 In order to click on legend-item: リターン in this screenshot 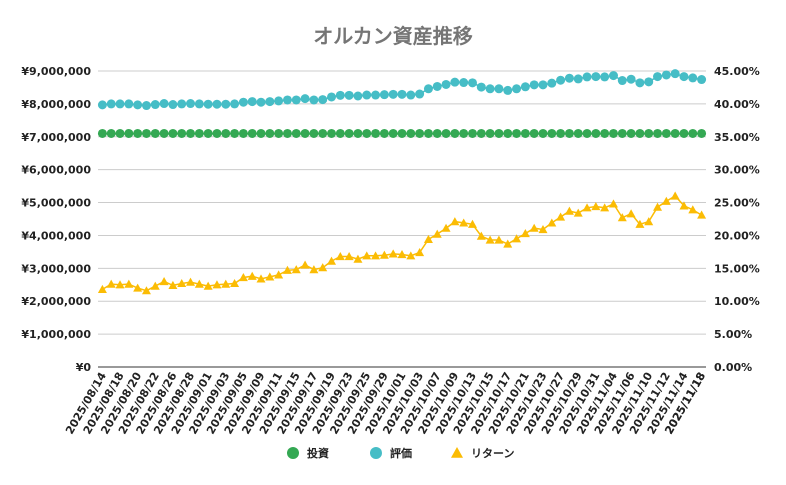, I will do `click(482, 453)`.